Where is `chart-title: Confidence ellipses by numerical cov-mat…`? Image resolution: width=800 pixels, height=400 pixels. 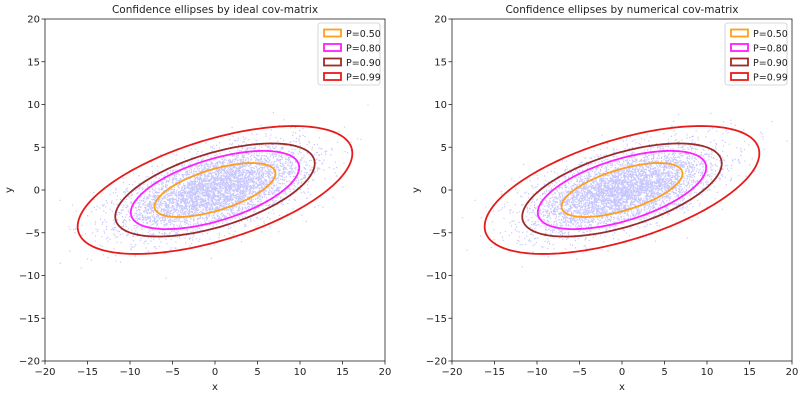 chart-title: Confidence ellipses by numerical cov-mat… is located at coordinates (621, 10).